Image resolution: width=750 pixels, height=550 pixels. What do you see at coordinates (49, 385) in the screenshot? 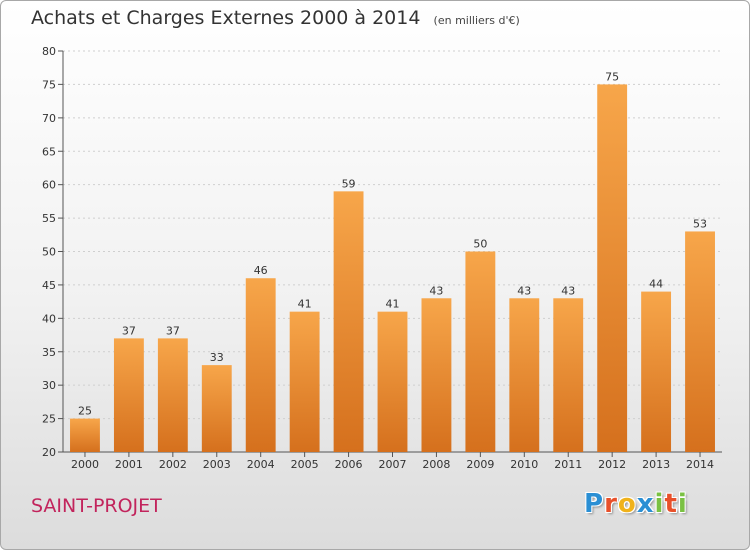
I see `y-tick-label: 30` at bounding box center [49, 385].